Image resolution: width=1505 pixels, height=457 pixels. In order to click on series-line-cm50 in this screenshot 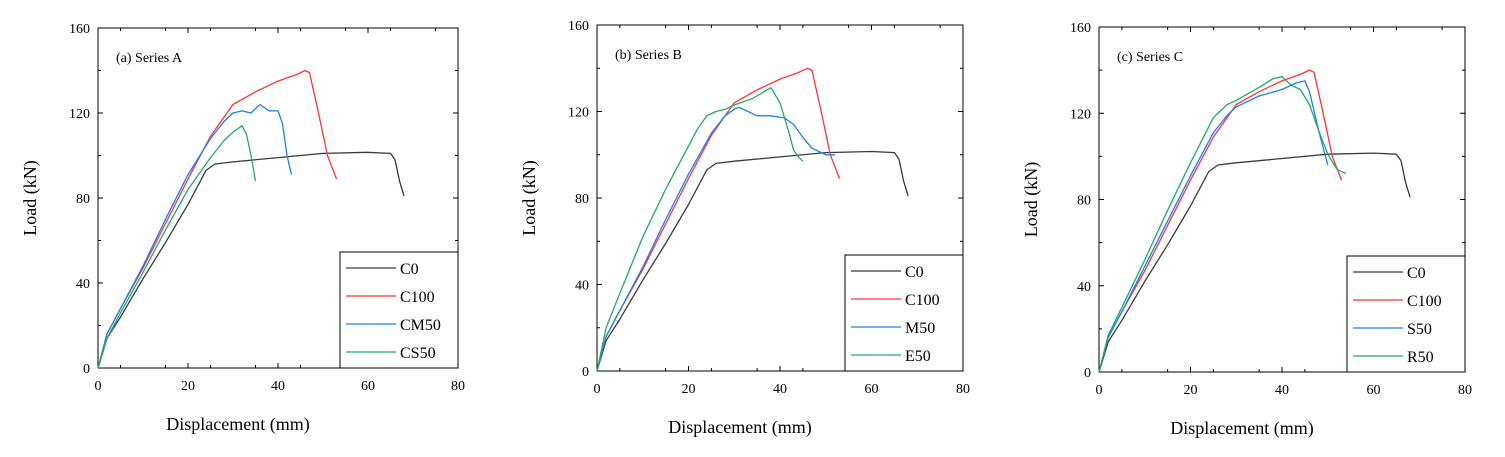, I will do `click(195, 236)`.